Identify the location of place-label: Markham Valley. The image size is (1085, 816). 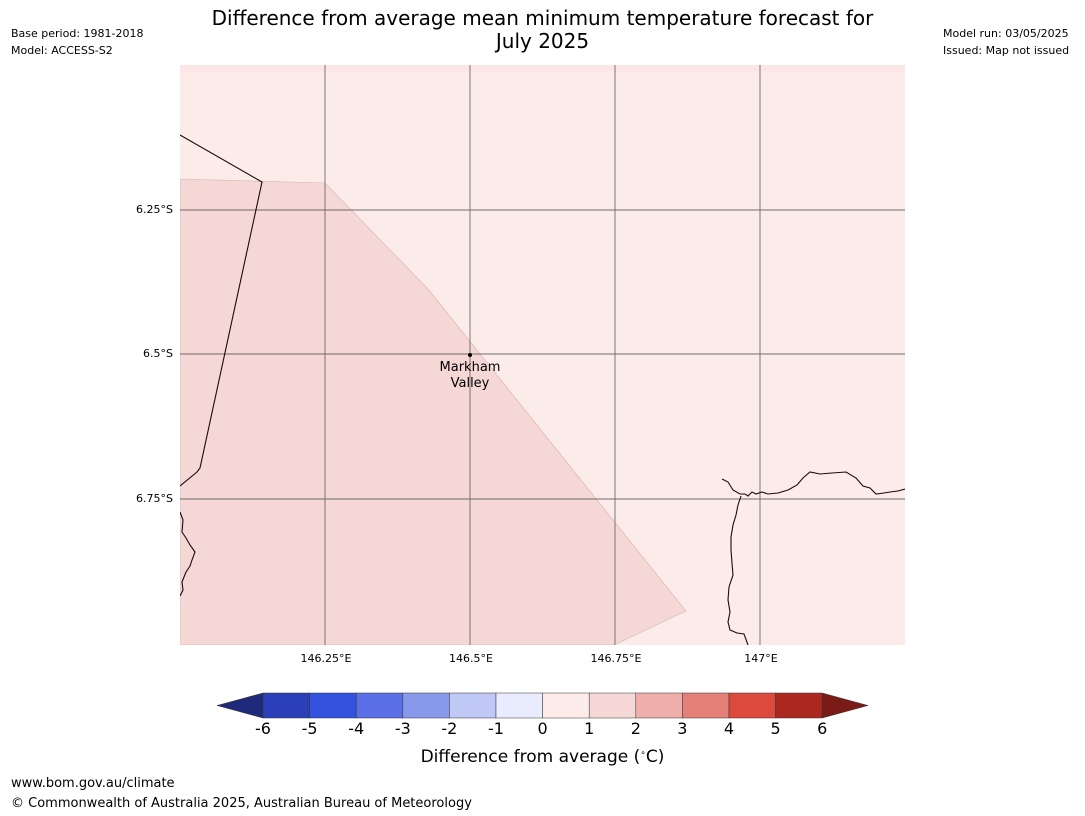
(470, 376).